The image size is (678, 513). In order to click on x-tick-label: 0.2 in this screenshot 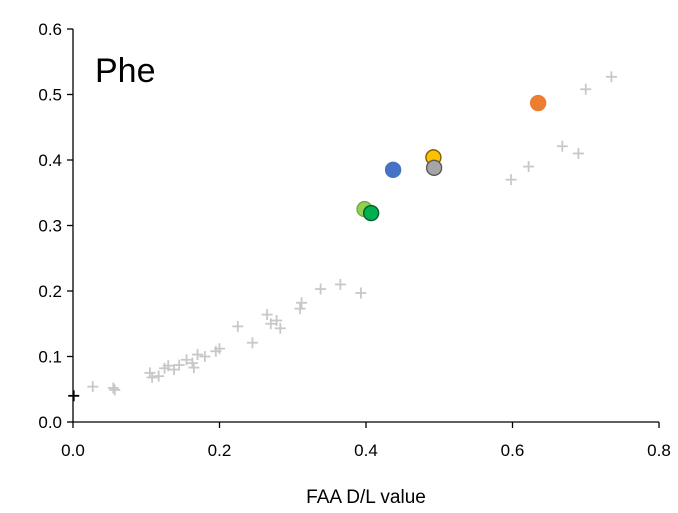, I will do `click(220, 450)`.